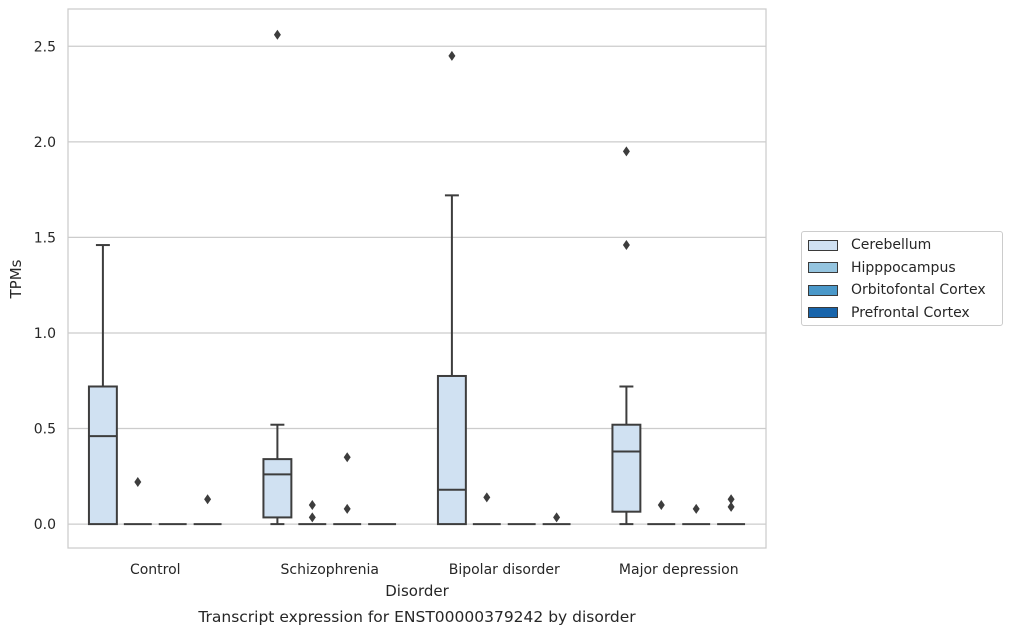  What do you see at coordinates (504, 570) in the screenshot?
I see `x-tick-label: Bipolar disorder` at bounding box center [504, 570].